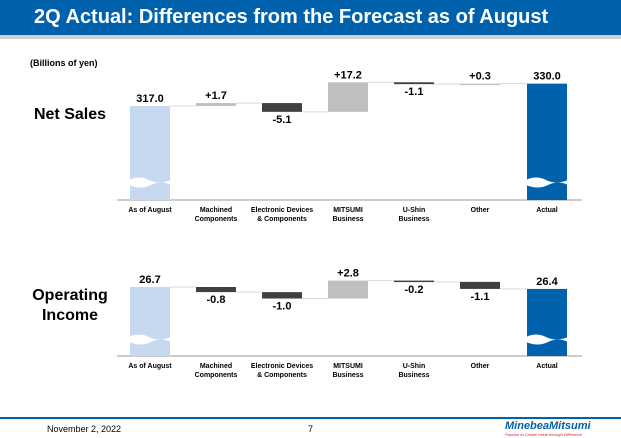 This screenshot has height=438, width=621. What do you see at coordinates (348, 75) in the screenshot?
I see `data-label: +17.2` at bounding box center [348, 75].